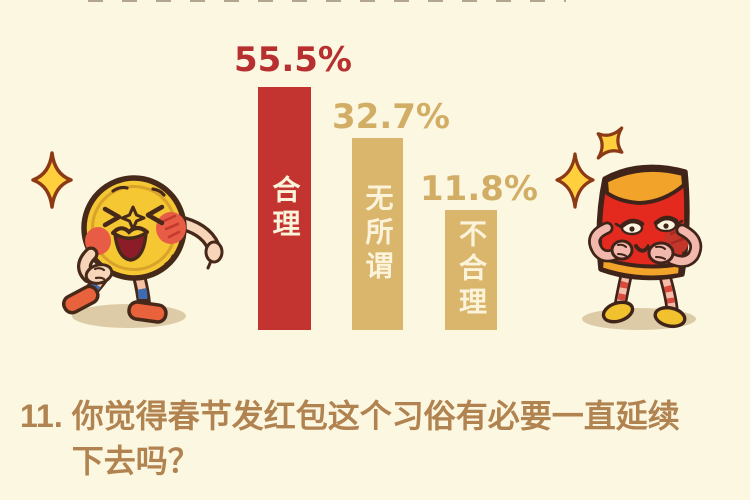 Image resolution: width=750 pixels, height=500 pixels. What do you see at coordinates (41, 416) in the screenshot?
I see `question-number: 11.` at bounding box center [41, 416].